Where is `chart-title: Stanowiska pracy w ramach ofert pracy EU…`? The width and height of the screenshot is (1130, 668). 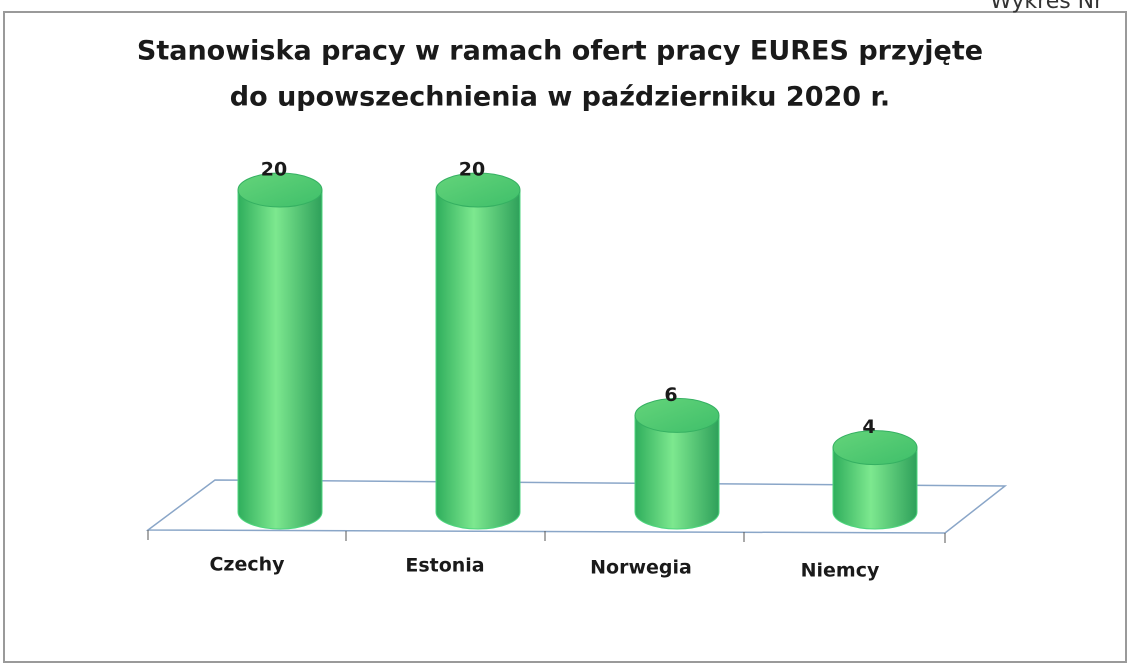 chart-title: Stanowiska pracy w ramach ofert pracy EU… is located at coordinates (560, 51).